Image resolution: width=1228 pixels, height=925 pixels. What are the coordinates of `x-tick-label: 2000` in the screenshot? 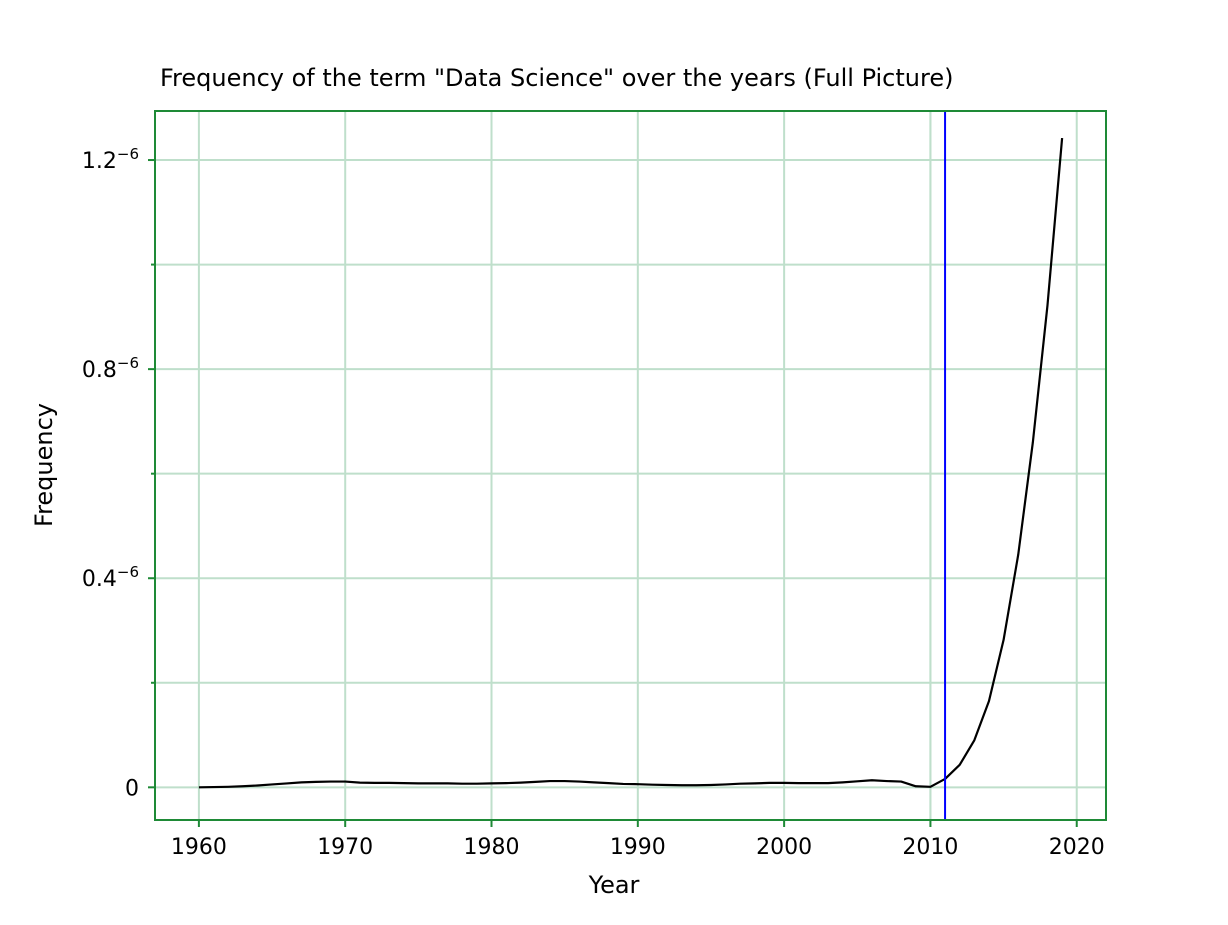 It's located at (784, 847).